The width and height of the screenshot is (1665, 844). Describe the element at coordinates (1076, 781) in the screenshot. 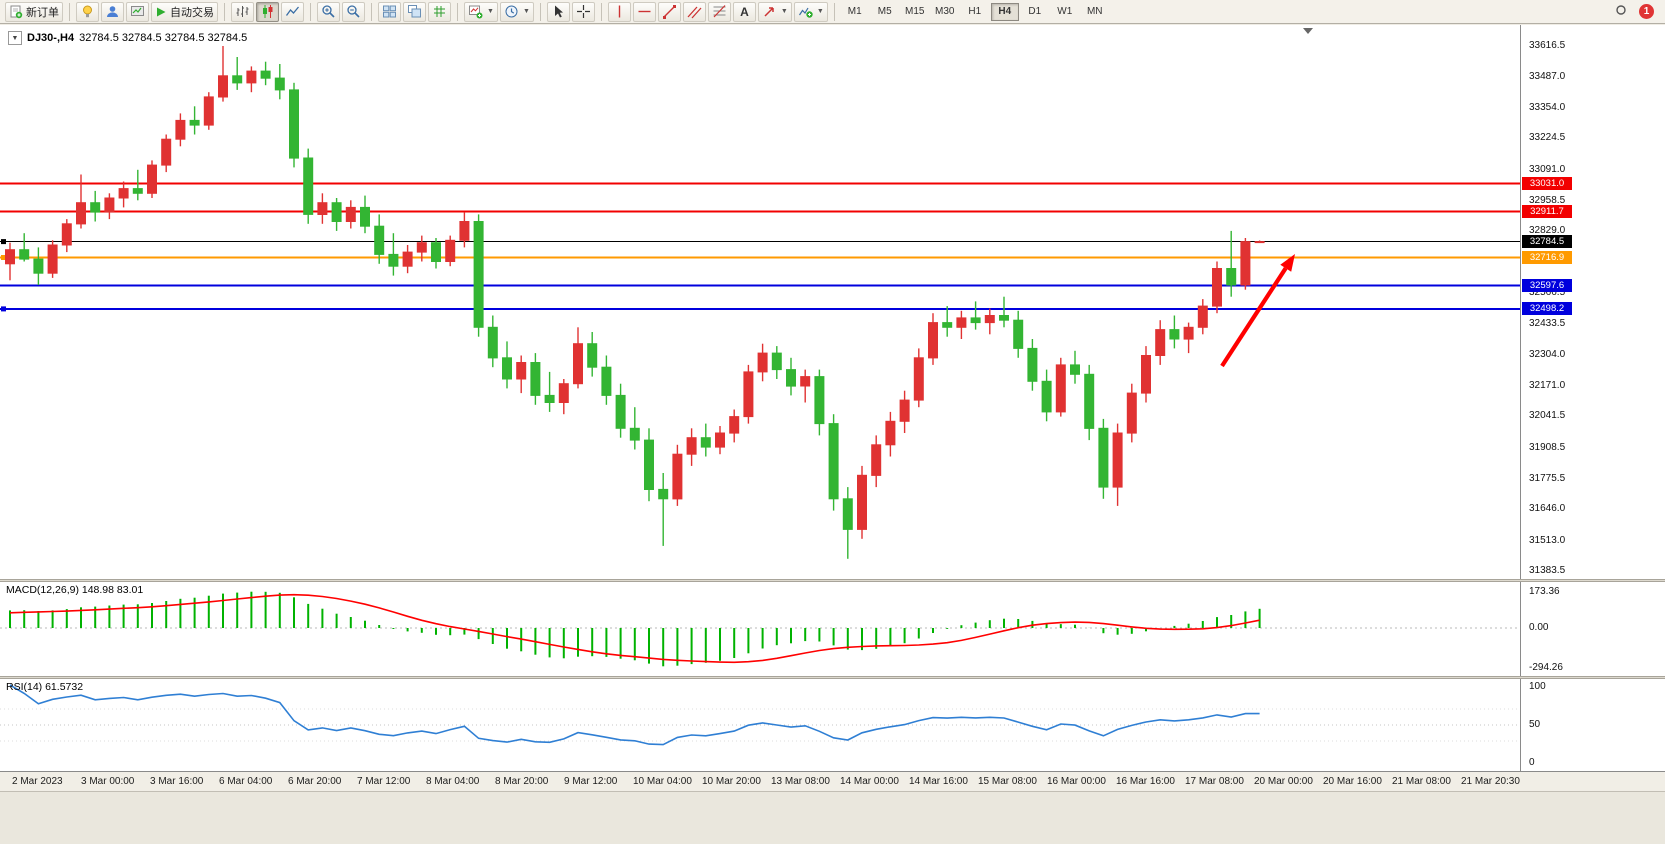

I see `time-axis-label: 16 Mar 00:00` at that location.